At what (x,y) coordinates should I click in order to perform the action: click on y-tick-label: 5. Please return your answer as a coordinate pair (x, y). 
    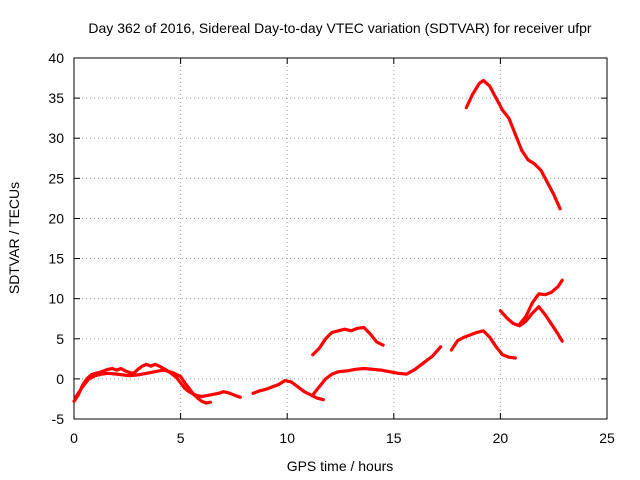
    Looking at the image, I should click on (60, 339).